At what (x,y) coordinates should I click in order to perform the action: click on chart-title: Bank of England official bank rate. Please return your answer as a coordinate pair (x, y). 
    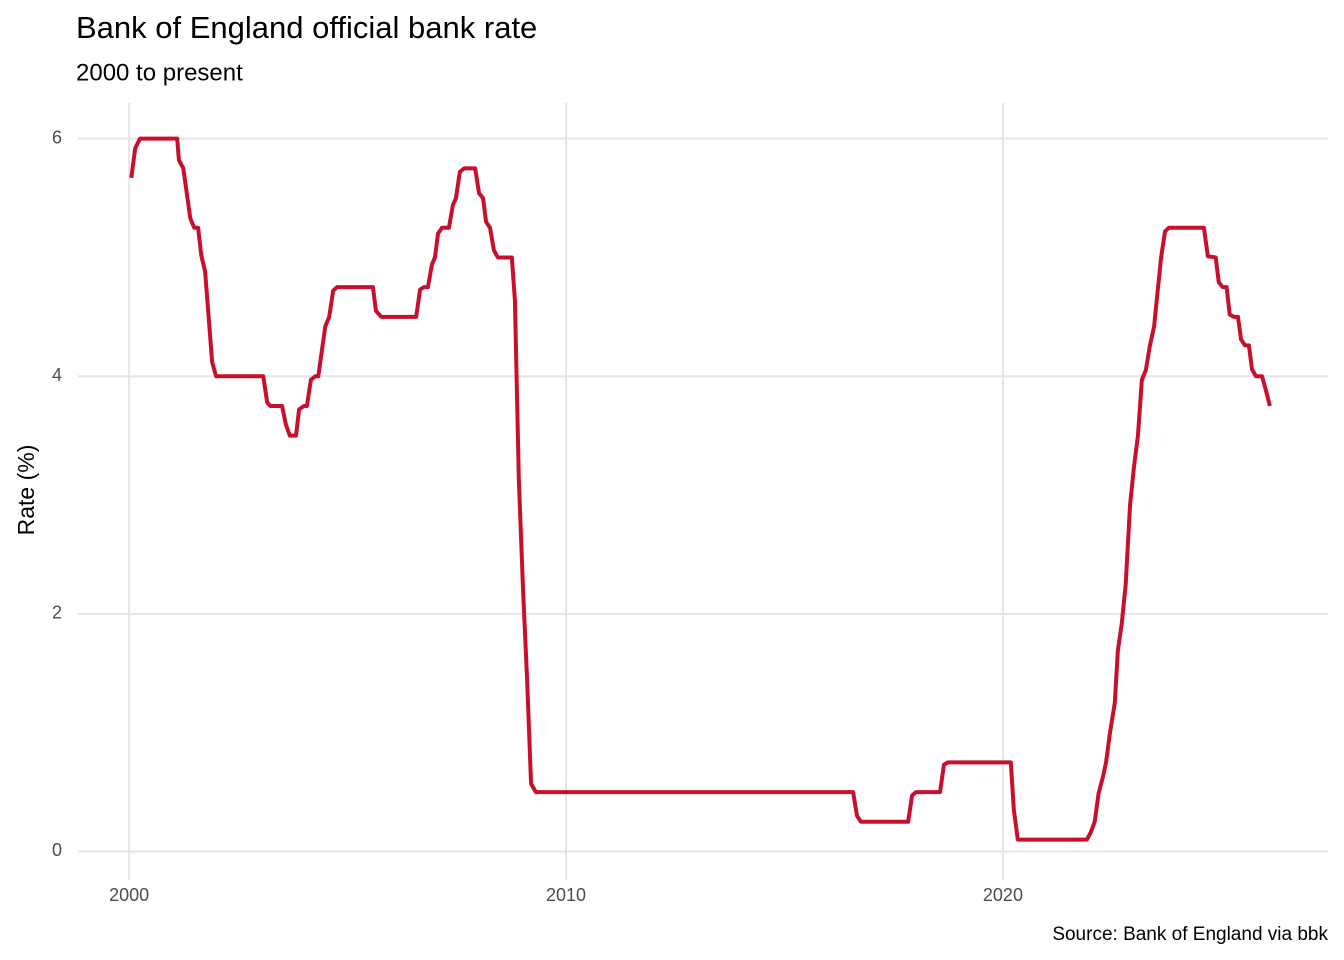
    Looking at the image, I should click on (306, 27).